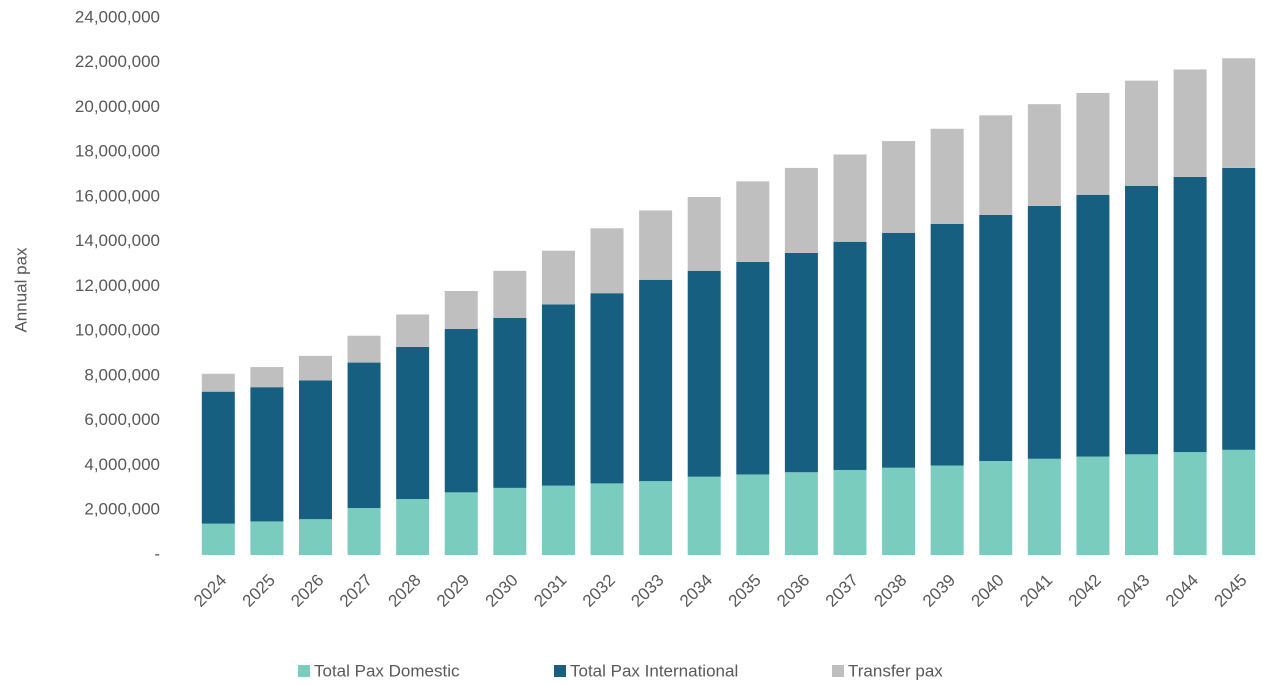 Image resolution: width=1263 pixels, height=684 pixels. I want to click on x-tick-label: 2043, so click(1133, 591).